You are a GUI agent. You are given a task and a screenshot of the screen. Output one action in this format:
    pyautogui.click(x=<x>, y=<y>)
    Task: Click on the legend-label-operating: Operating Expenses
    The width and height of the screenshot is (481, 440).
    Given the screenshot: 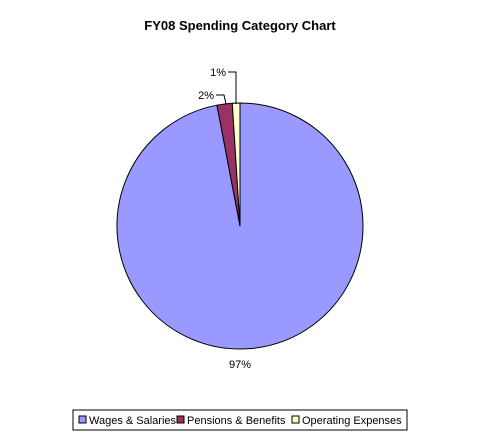 What is the action you would take?
    pyautogui.click(x=352, y=421)
    